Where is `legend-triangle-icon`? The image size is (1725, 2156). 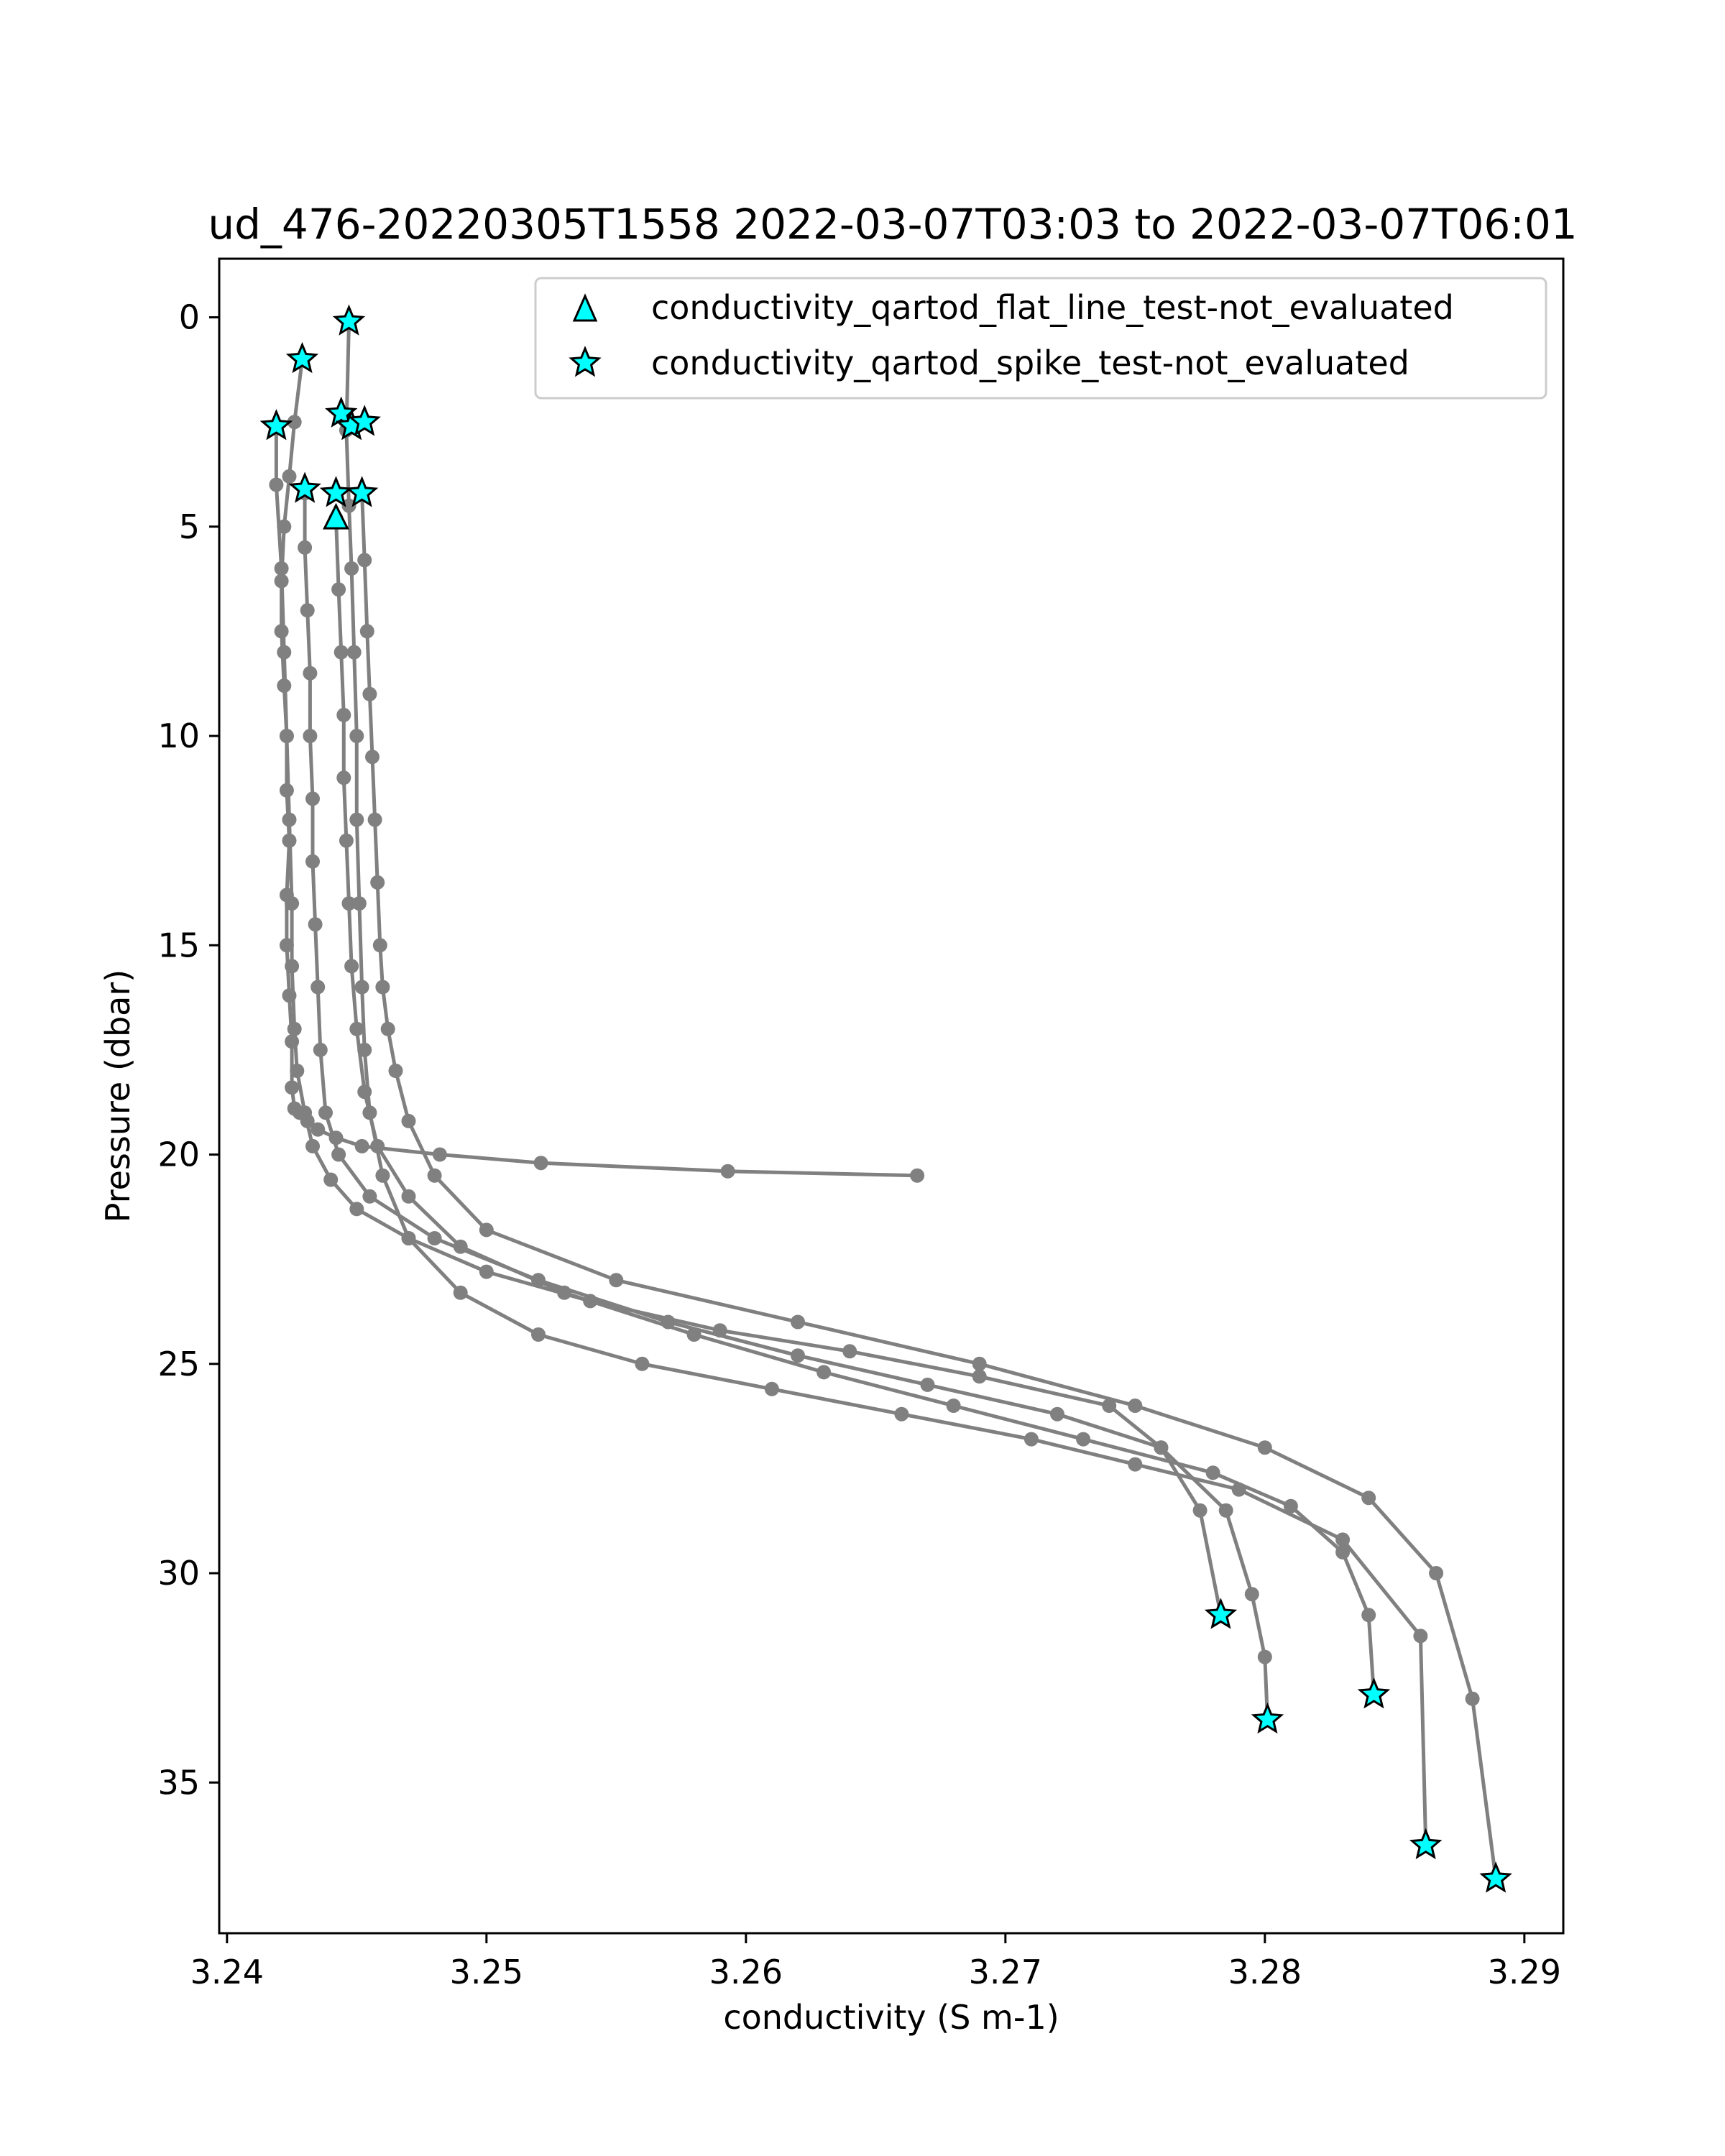
legend-triangle-icon is located at coordinates (585, 307).